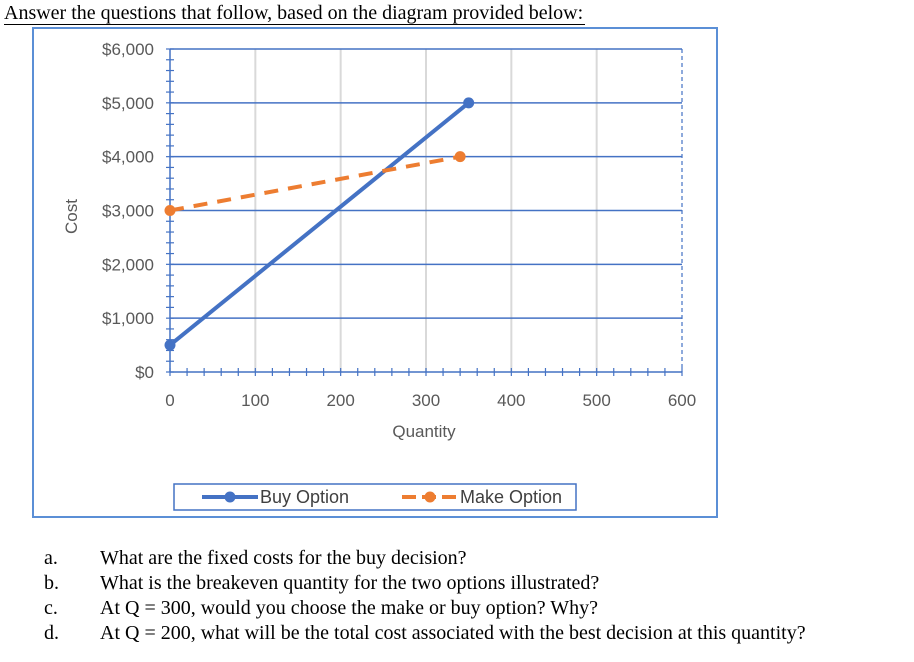 This screenshot has width=914, height=662. Describe the element at coordinates (169, 400) in the screenshot. I see `x-tick-label: 0` at that location.